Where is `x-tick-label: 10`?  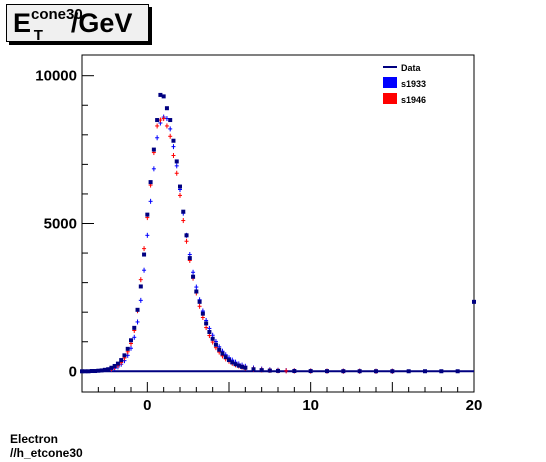
x-tick-label: 10 is located at coordinates (310, 405).